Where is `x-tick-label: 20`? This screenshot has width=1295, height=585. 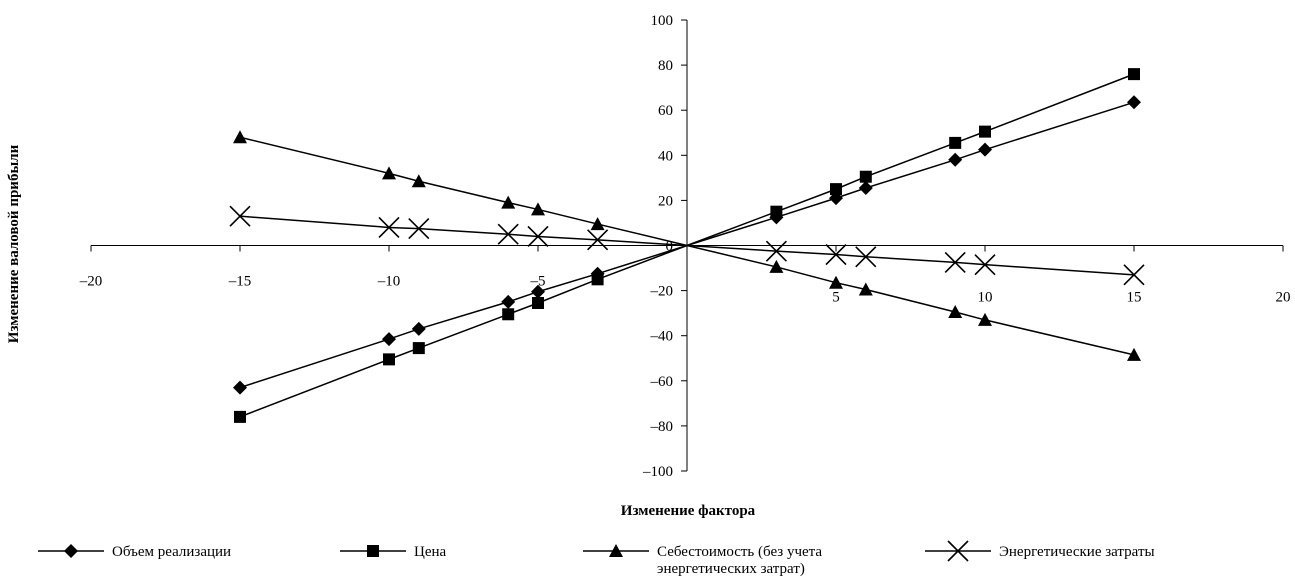 x-tick-label: 20 is located at coordinates (1283, 298).